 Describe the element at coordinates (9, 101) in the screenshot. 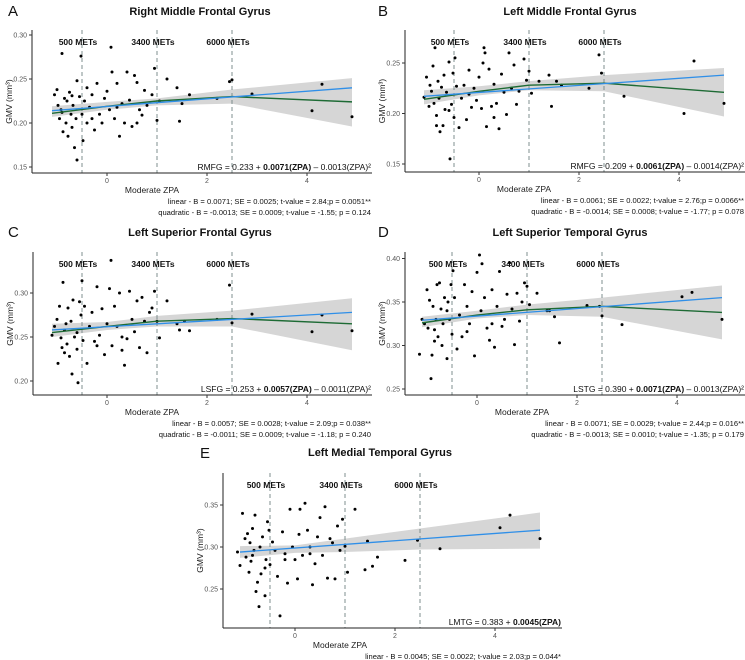

I see `y-axis-label: GMV (mm³)` at that location.